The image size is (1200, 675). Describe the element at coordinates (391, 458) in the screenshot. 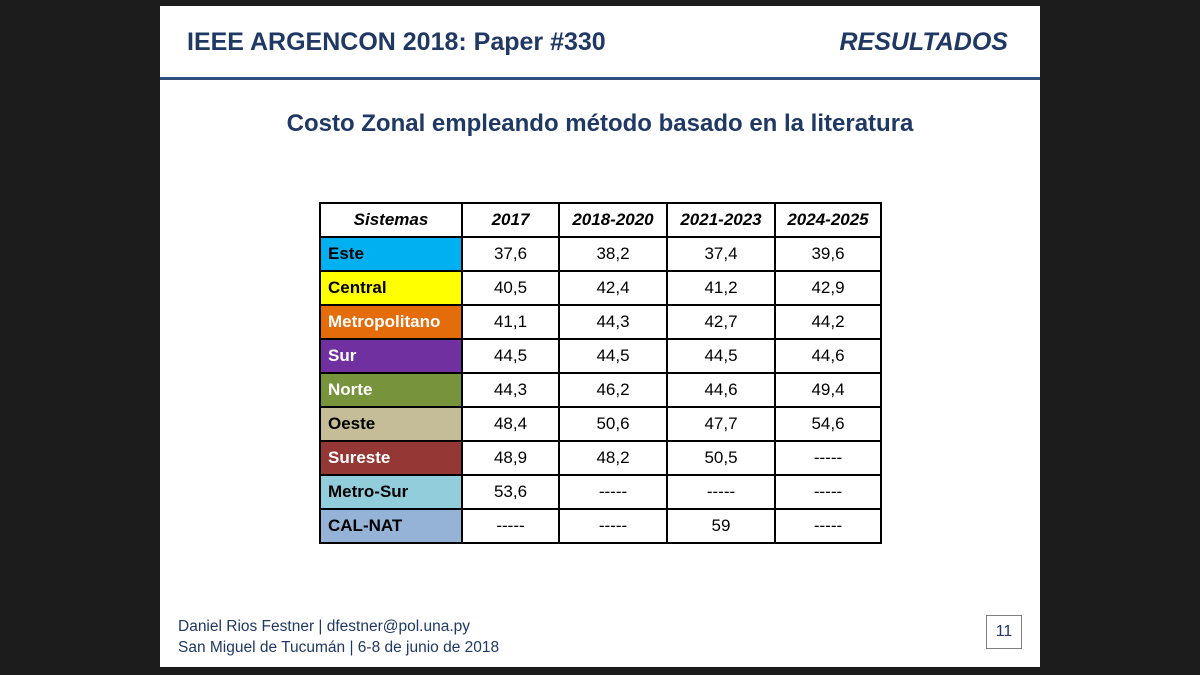

I see `system-name-cell: Sureste` at that location.